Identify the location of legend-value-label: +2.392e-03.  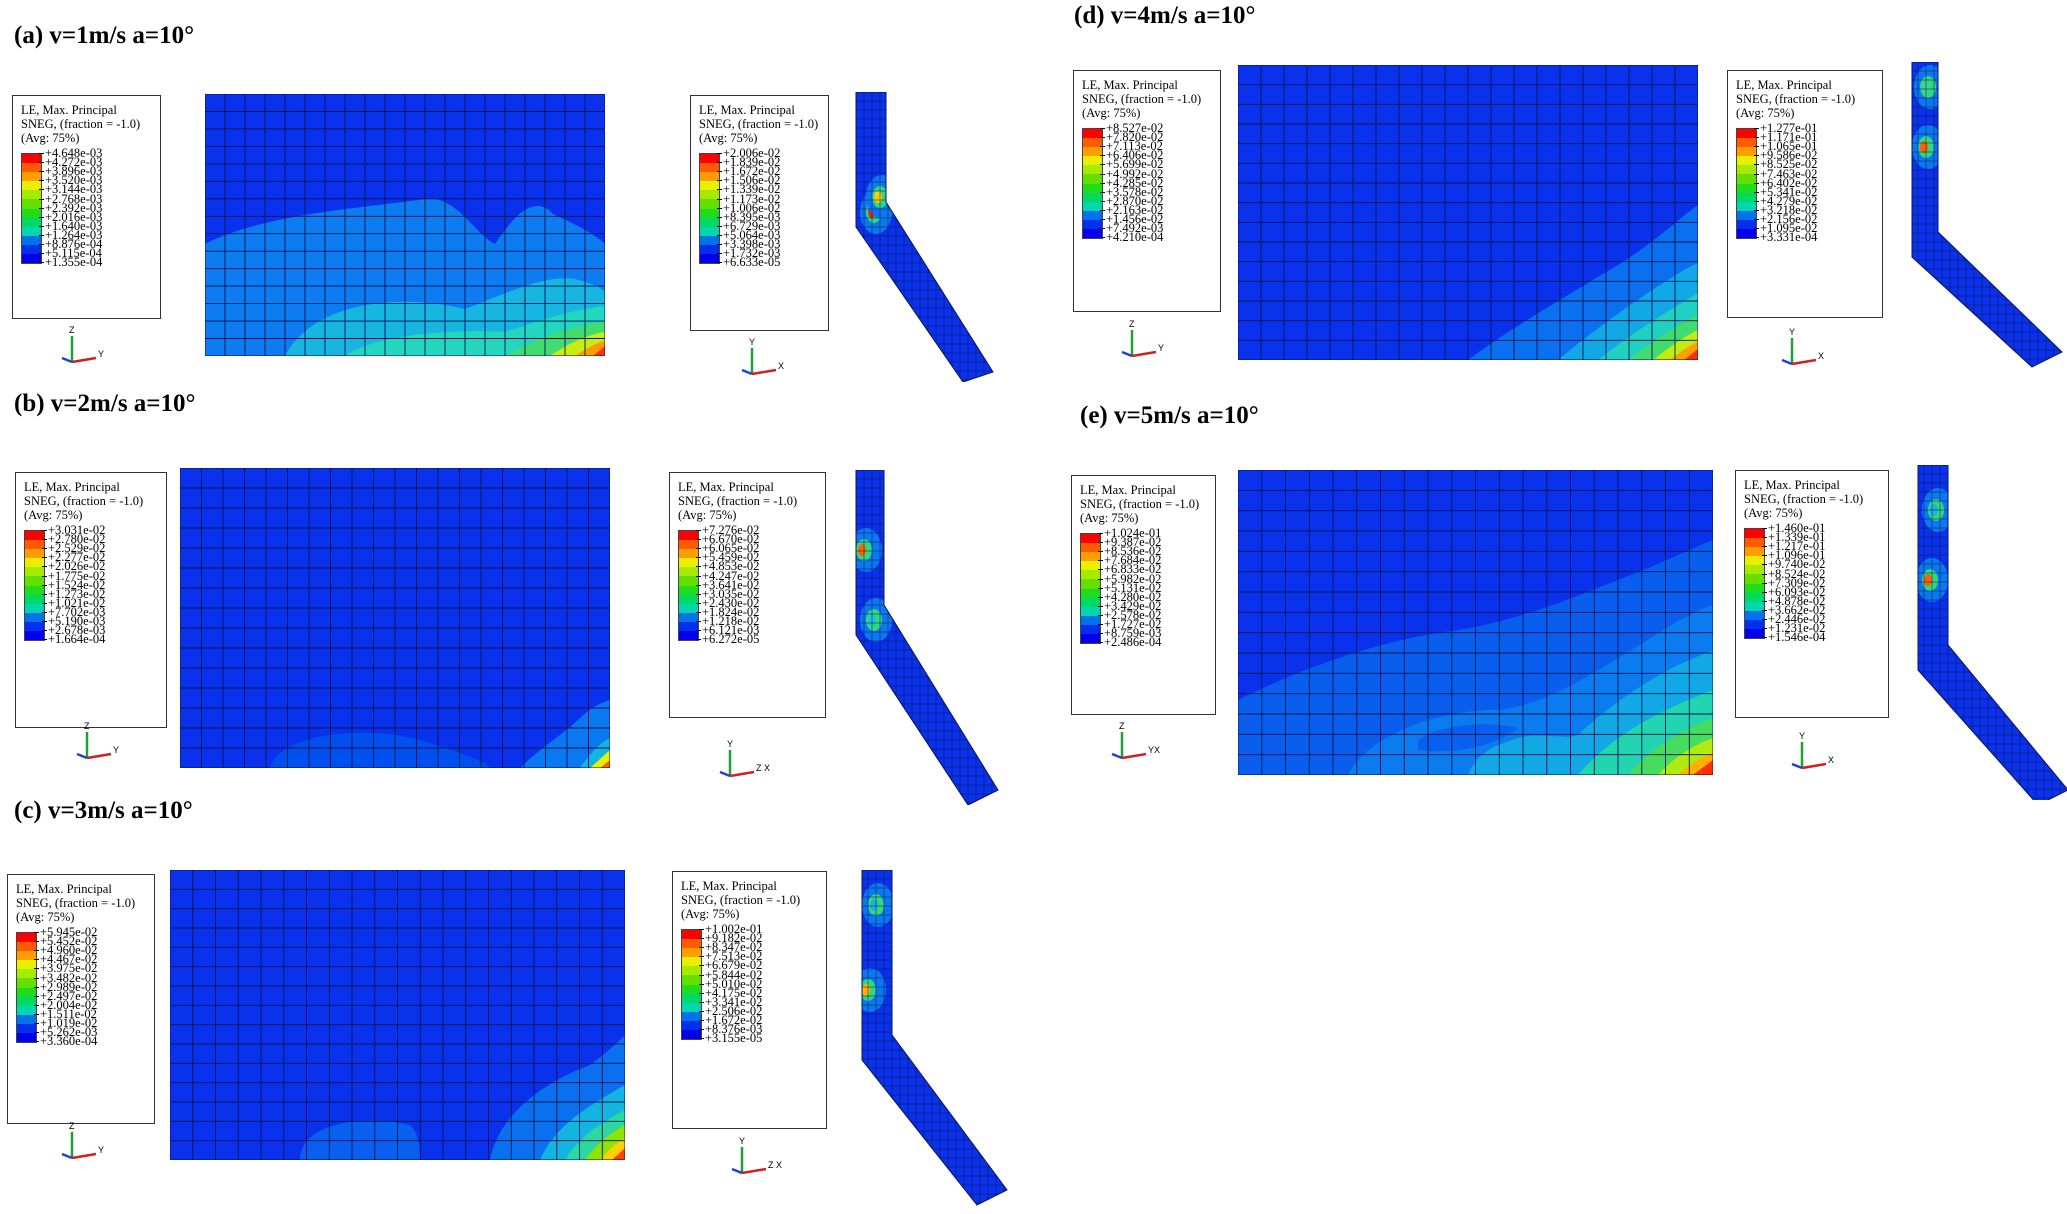
(70, 207).